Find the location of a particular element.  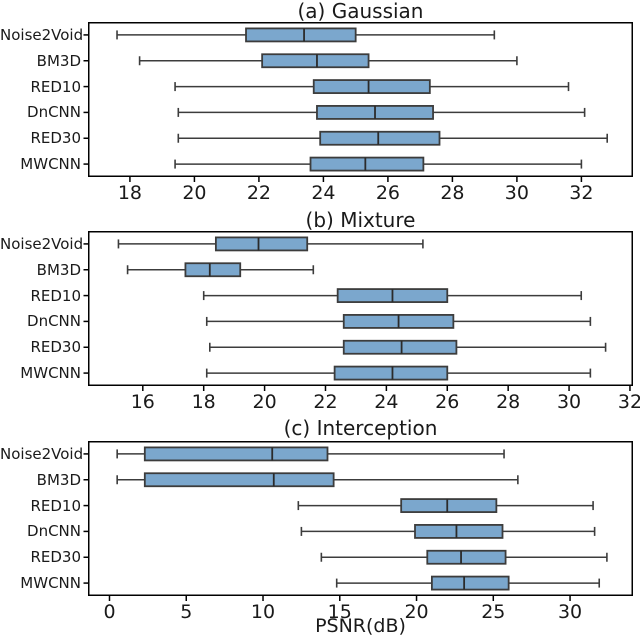

x-tick-label: 15 is located at coordinates (339, 612).